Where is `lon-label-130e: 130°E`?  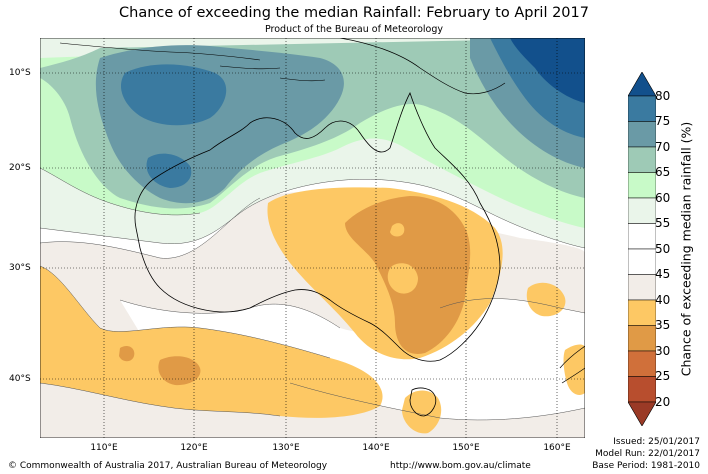
lon-label-130e: 130°E is located at coordinates (286, 448).